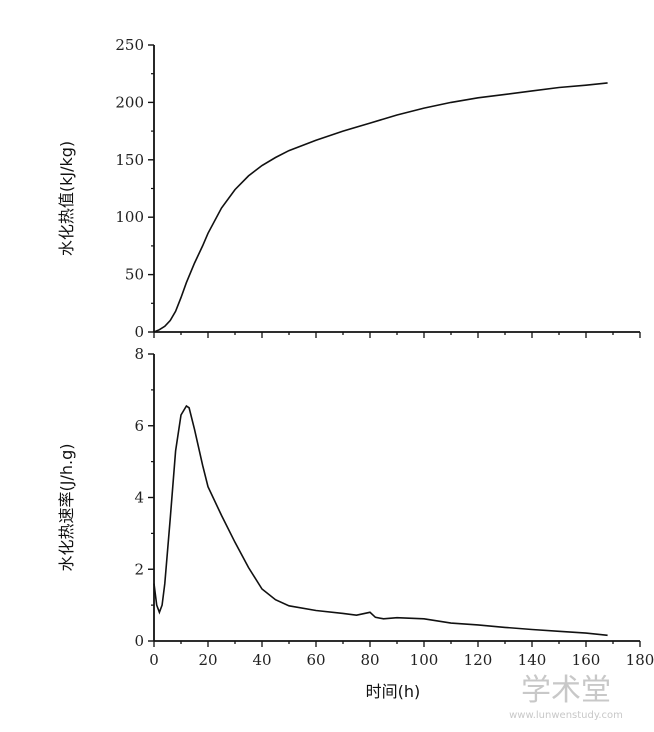 This screenshot has height=732, width=654. What do you see at coordinates (134, 275) in the screenshot?
I see `y-tick-label: 50` at bounding box center [134, 275].